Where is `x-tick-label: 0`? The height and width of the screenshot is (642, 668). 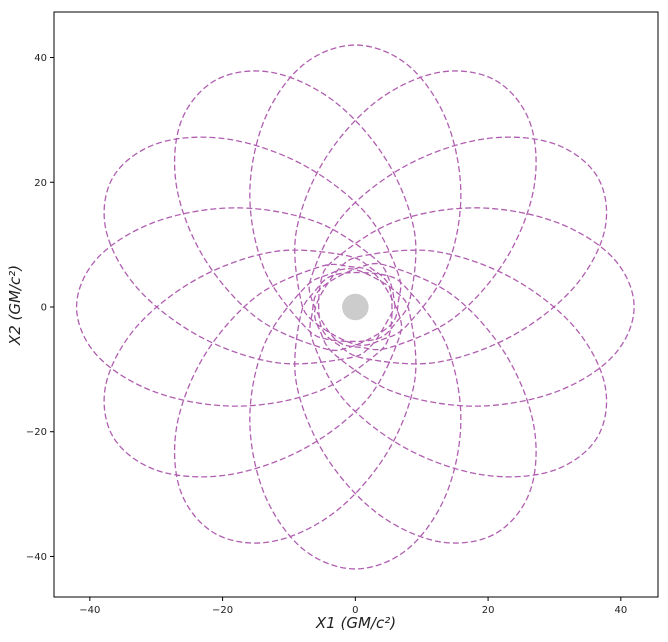 x-tick-label: 0 is located at coordinates (355, 610).